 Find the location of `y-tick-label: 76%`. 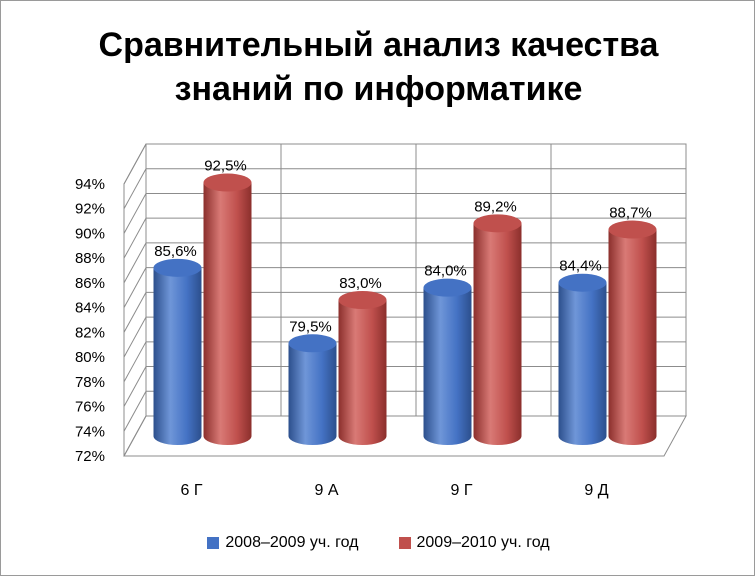

y-tick-label: 76% is located at coordinates (90, 407).